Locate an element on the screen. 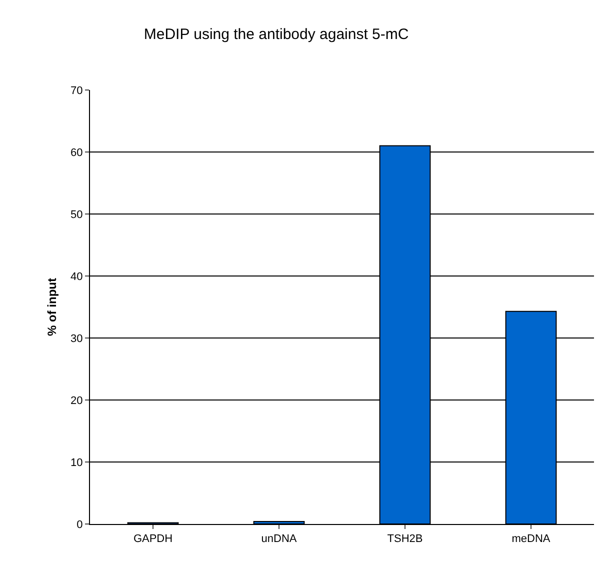 This screenshot has height=574, width=614. y-tick-label: 0 is located at coordinates (79, 524).